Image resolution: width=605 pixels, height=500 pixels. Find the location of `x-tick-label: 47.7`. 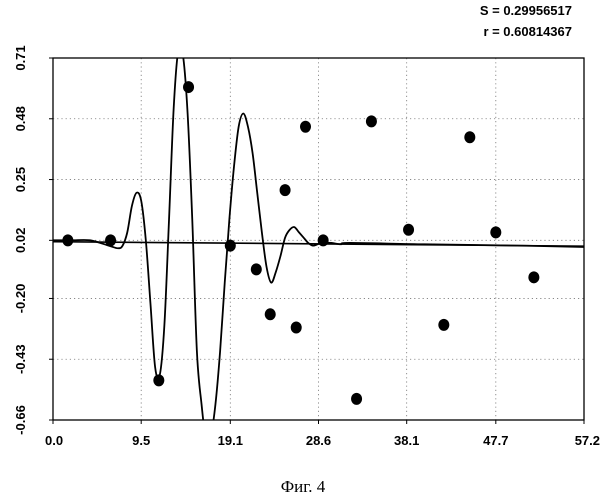

x-tick-label: 47.7 is located at coordinates (495, 440).